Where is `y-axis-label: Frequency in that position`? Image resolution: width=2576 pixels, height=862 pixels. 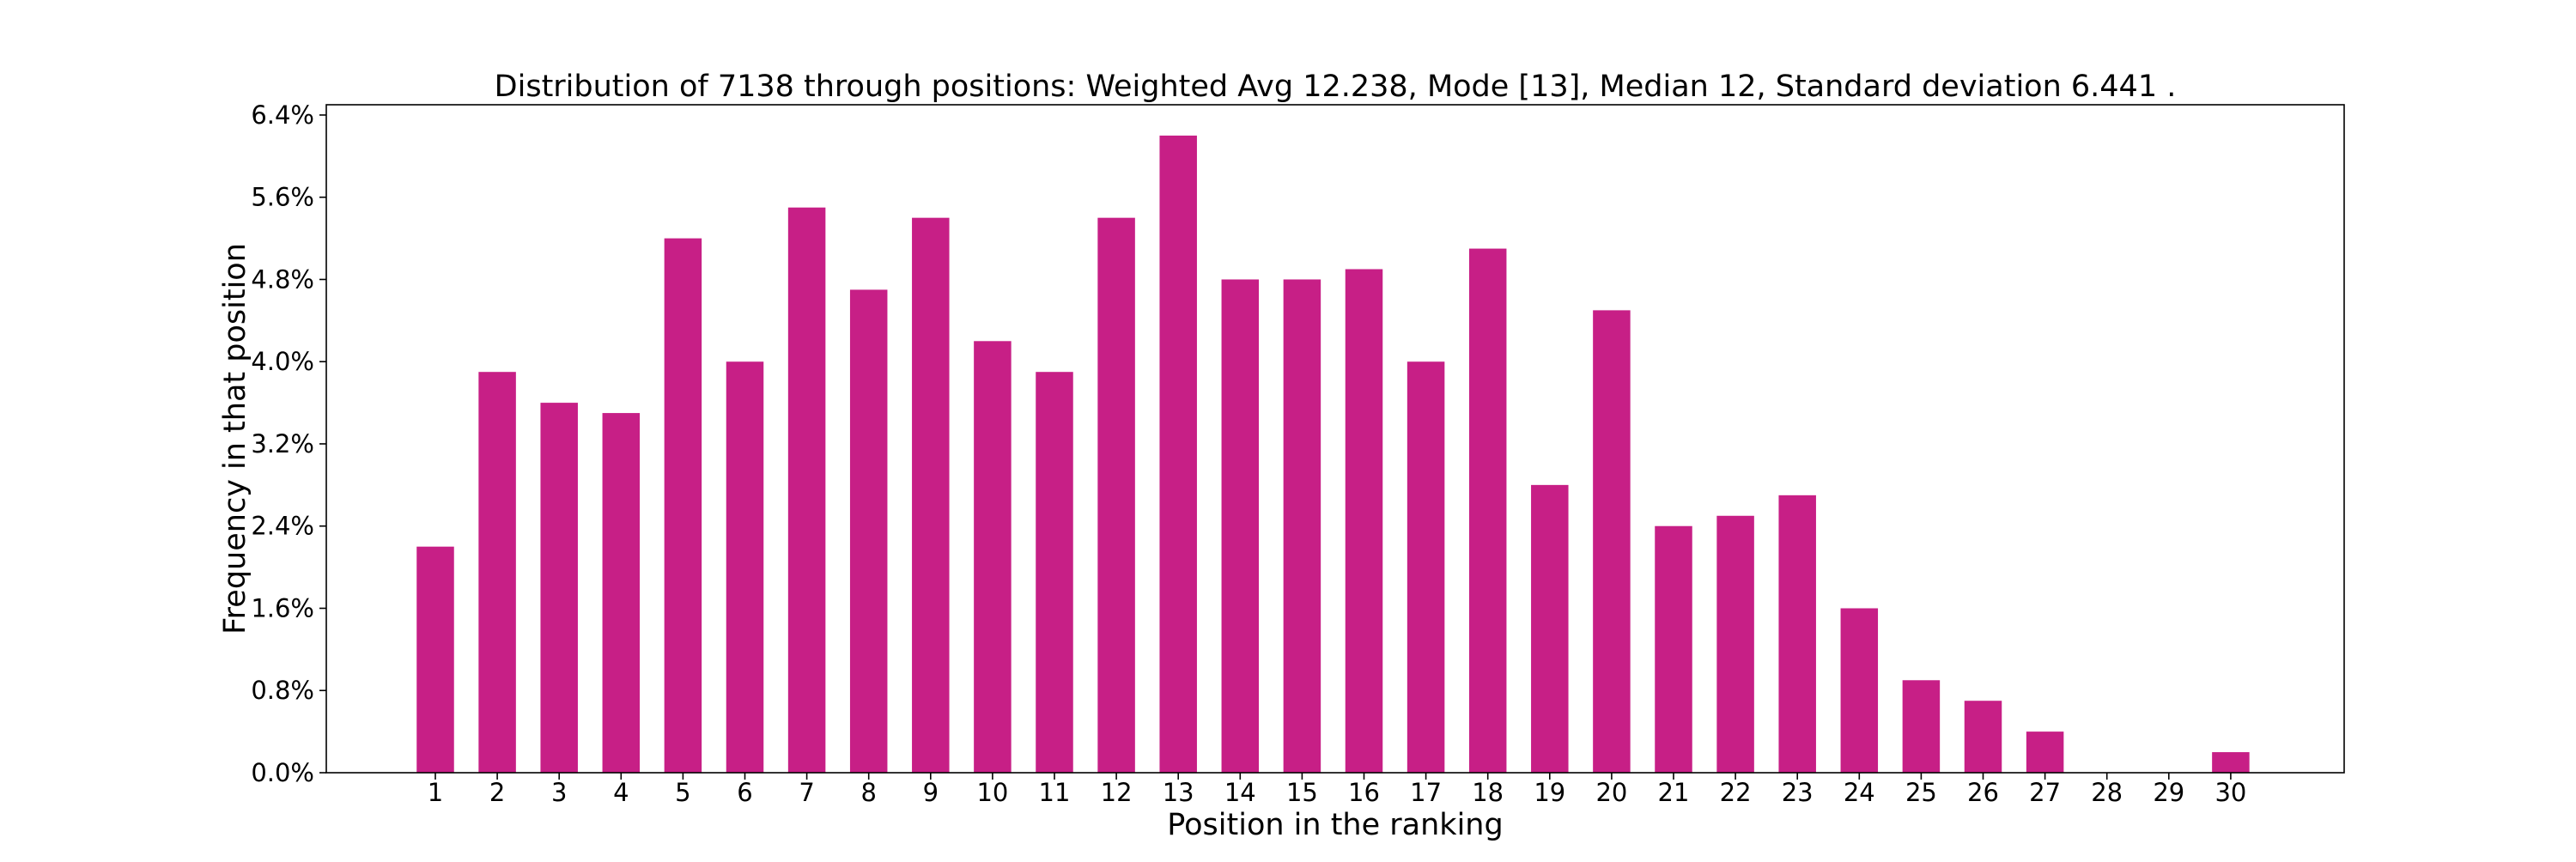
y-axis-label: Frequency in that position is located at coordinates (235, 438).